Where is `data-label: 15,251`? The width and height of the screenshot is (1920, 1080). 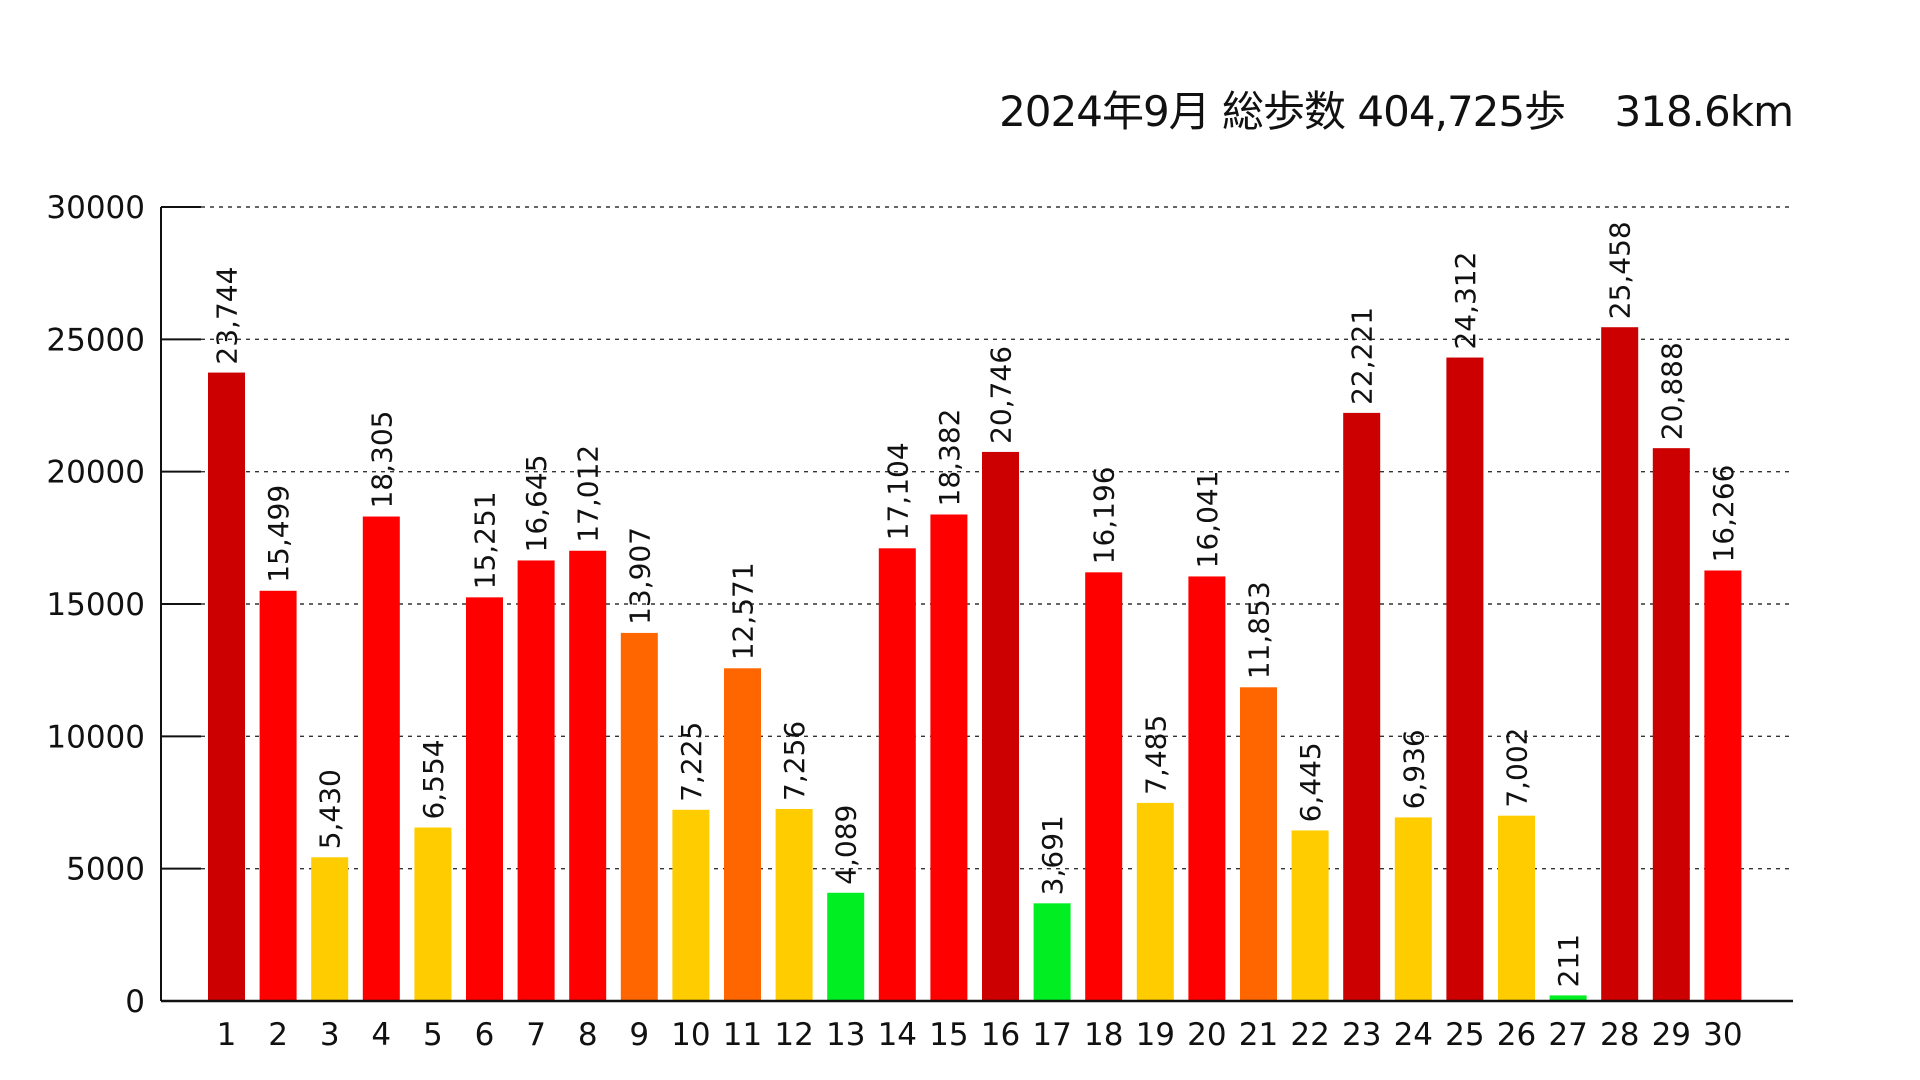
data-label: 15,251 is located at coordinates (485, 540).